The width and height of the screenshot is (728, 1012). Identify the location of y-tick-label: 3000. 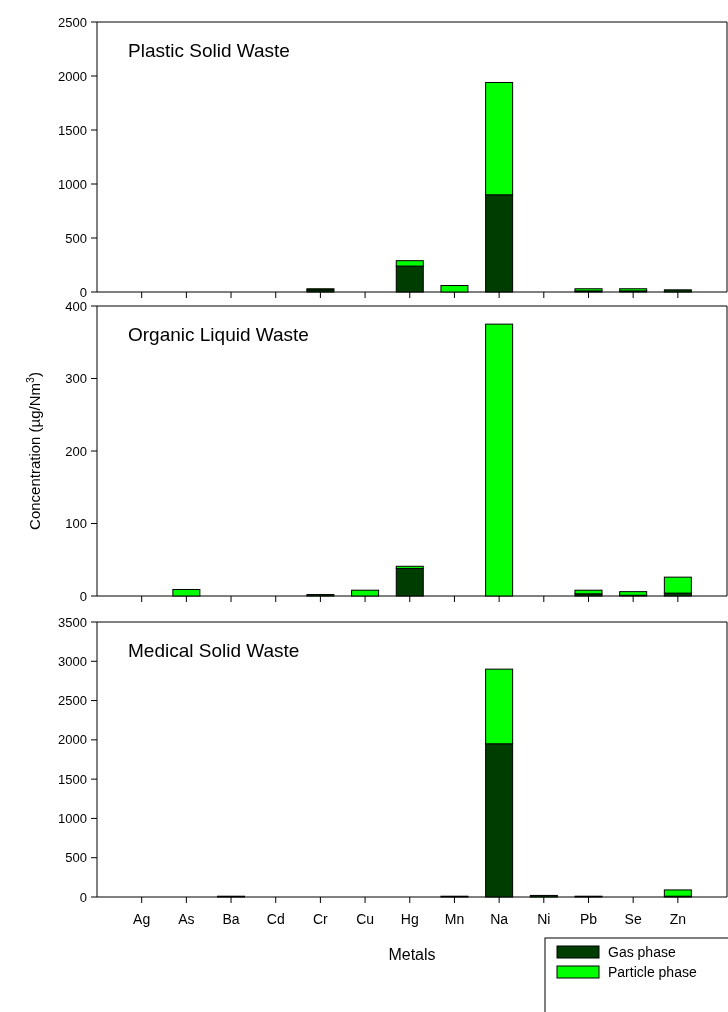
(72, 661).